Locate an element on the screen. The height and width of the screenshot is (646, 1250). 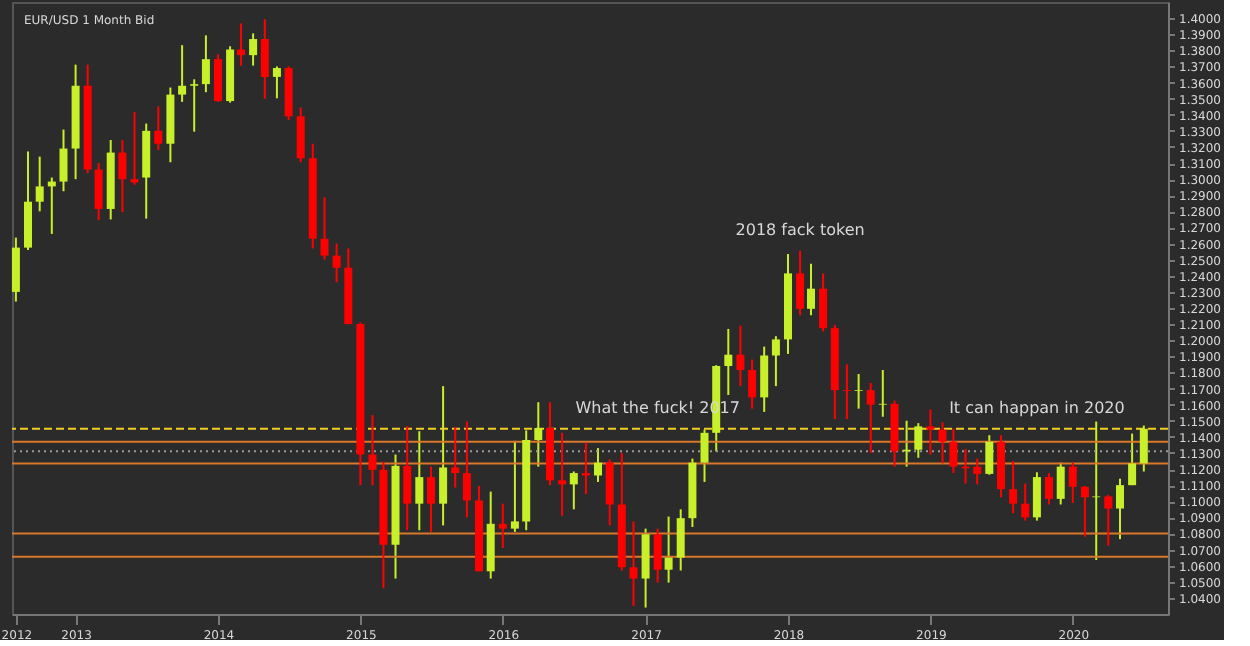
annotation: It can happan in 2020 is located at coordinates (1037, 407).